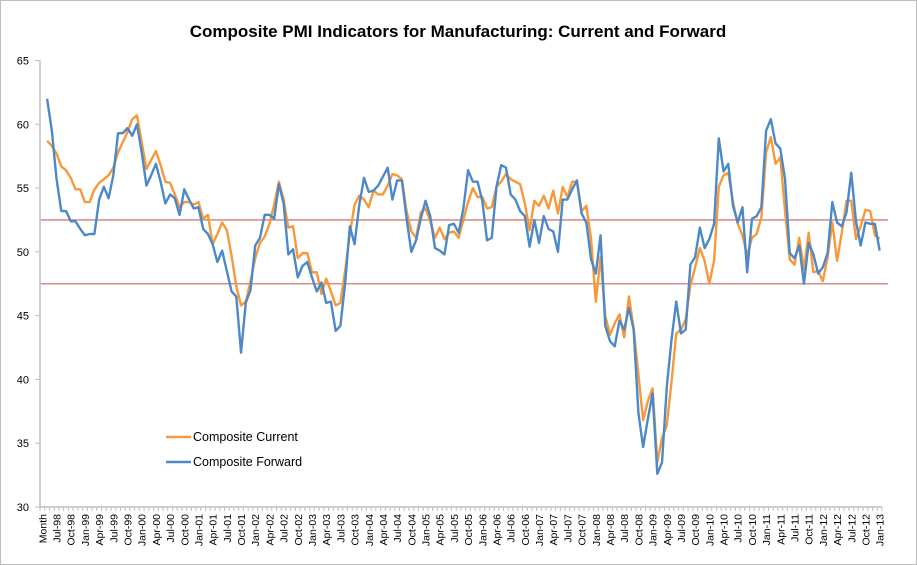  Describe the element at coordinates (23, 508) in the screenshot. I see `y-tick-label: 30` at that location.